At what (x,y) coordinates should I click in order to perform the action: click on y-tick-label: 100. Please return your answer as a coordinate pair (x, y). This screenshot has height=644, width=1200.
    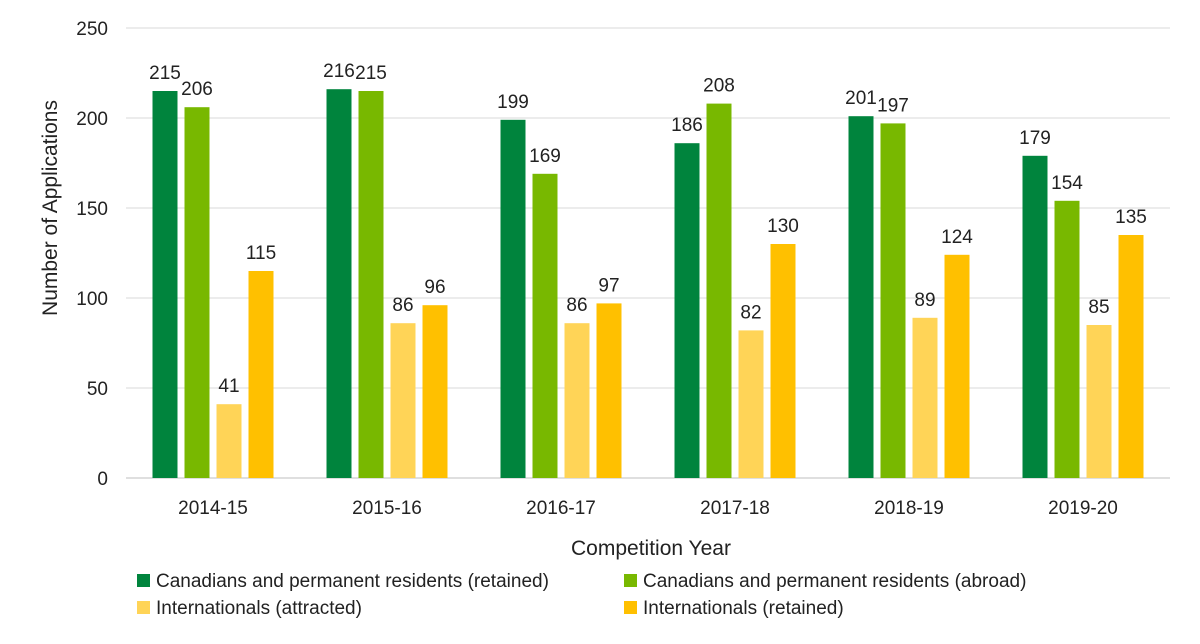
    Looking at the image, I should click on (92, 299).